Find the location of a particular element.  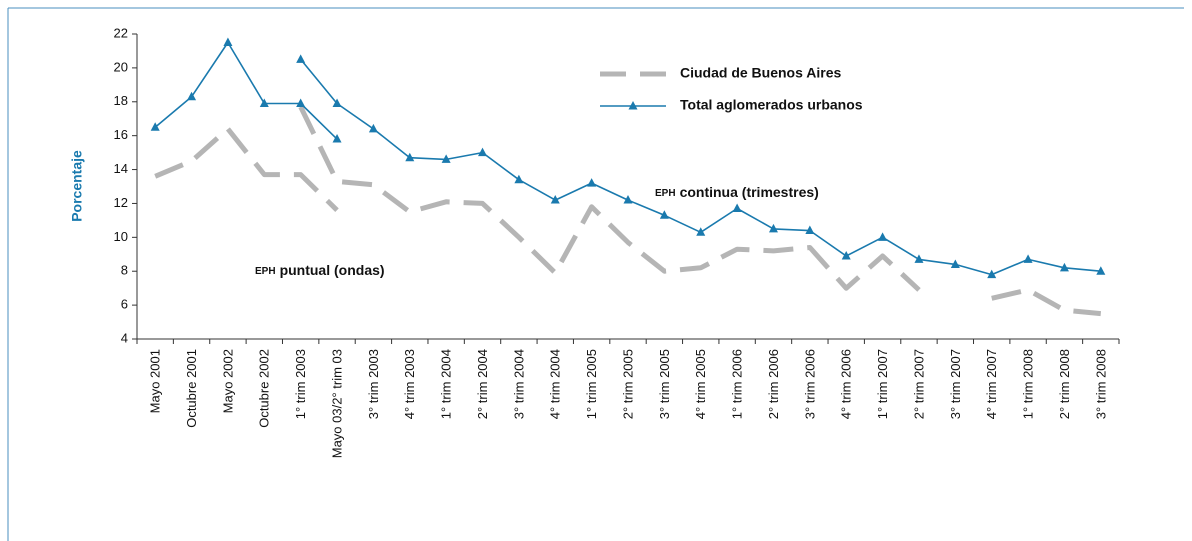

x-tick-label: 2° trim 2007 is located at coordinates (918, 384).